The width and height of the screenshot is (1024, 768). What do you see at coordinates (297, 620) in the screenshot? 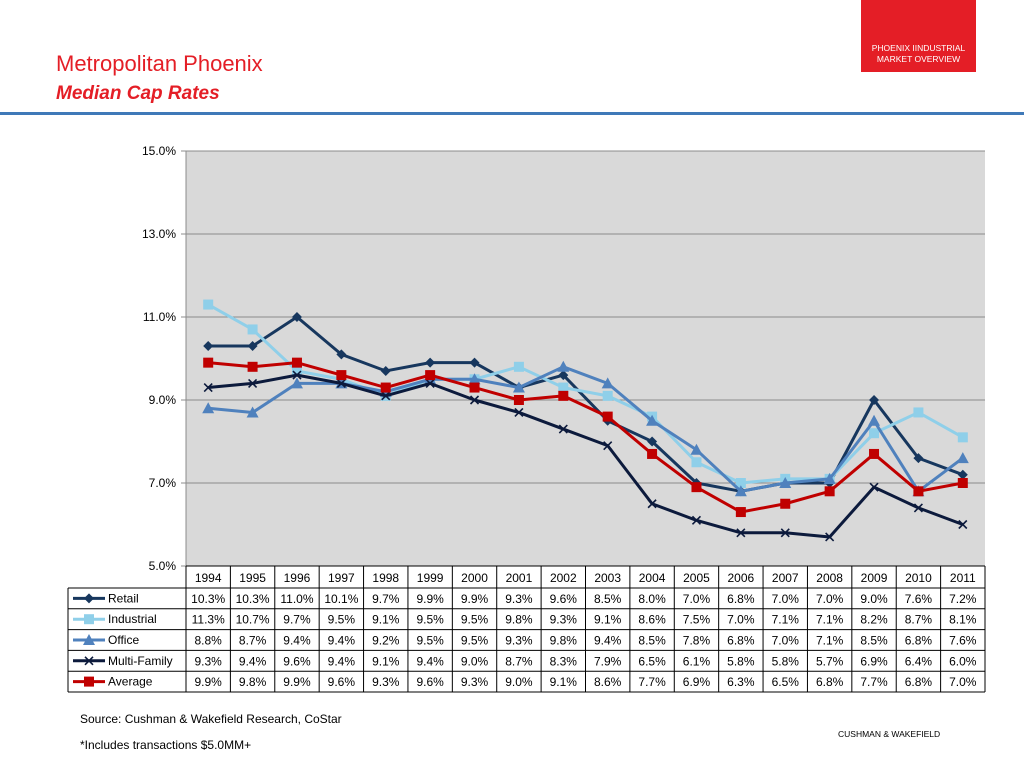
I see `data-label-industrial: 9.7%` at bounding box center [297, 620].